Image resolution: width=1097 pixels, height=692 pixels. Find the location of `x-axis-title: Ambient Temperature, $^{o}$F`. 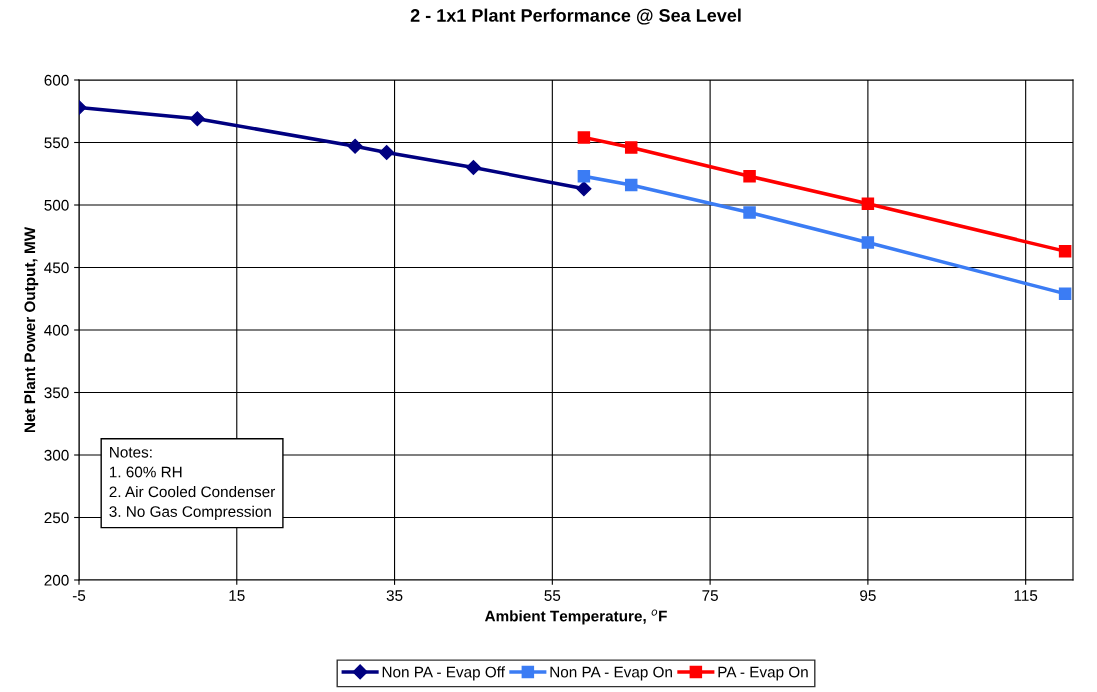

x-axis-title: Ambient Temperature, $^{o}$F is located at coordinates (575, 617).